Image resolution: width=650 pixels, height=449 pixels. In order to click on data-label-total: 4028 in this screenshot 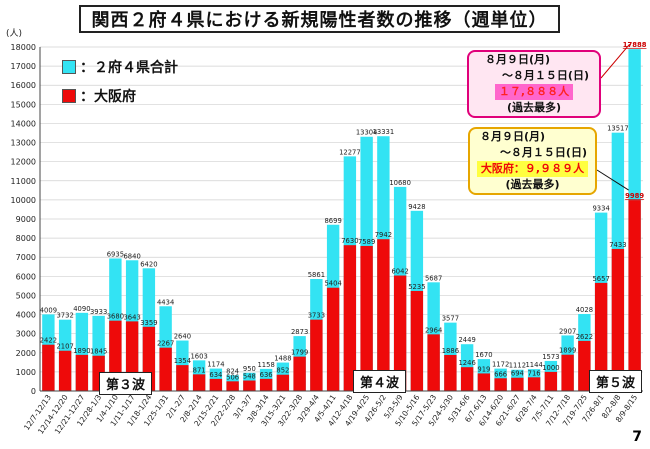, I will do `click(584, 310)`.